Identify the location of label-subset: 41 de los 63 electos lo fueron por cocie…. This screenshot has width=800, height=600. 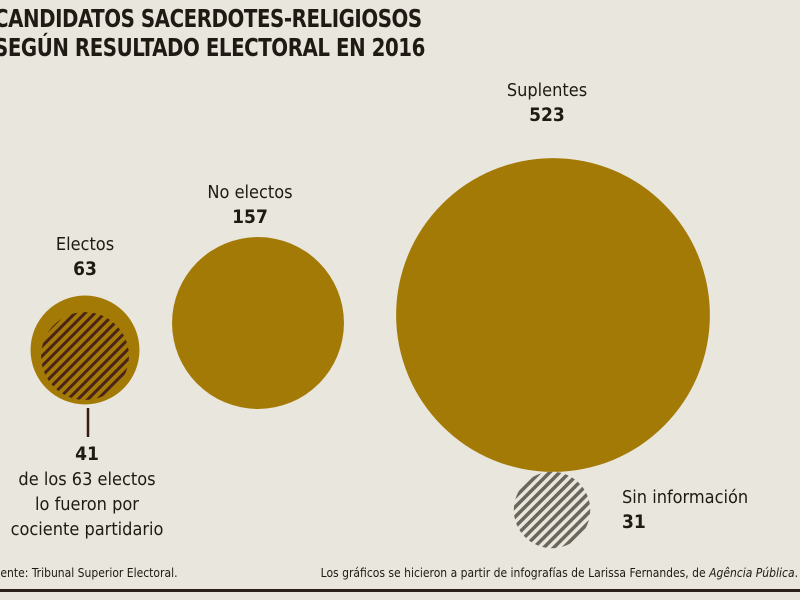
(87, 492).